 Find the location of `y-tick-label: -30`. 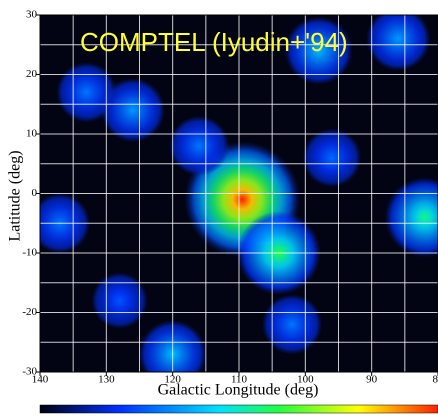

y-tick-label: -30 is located at coordinates (29, 372).